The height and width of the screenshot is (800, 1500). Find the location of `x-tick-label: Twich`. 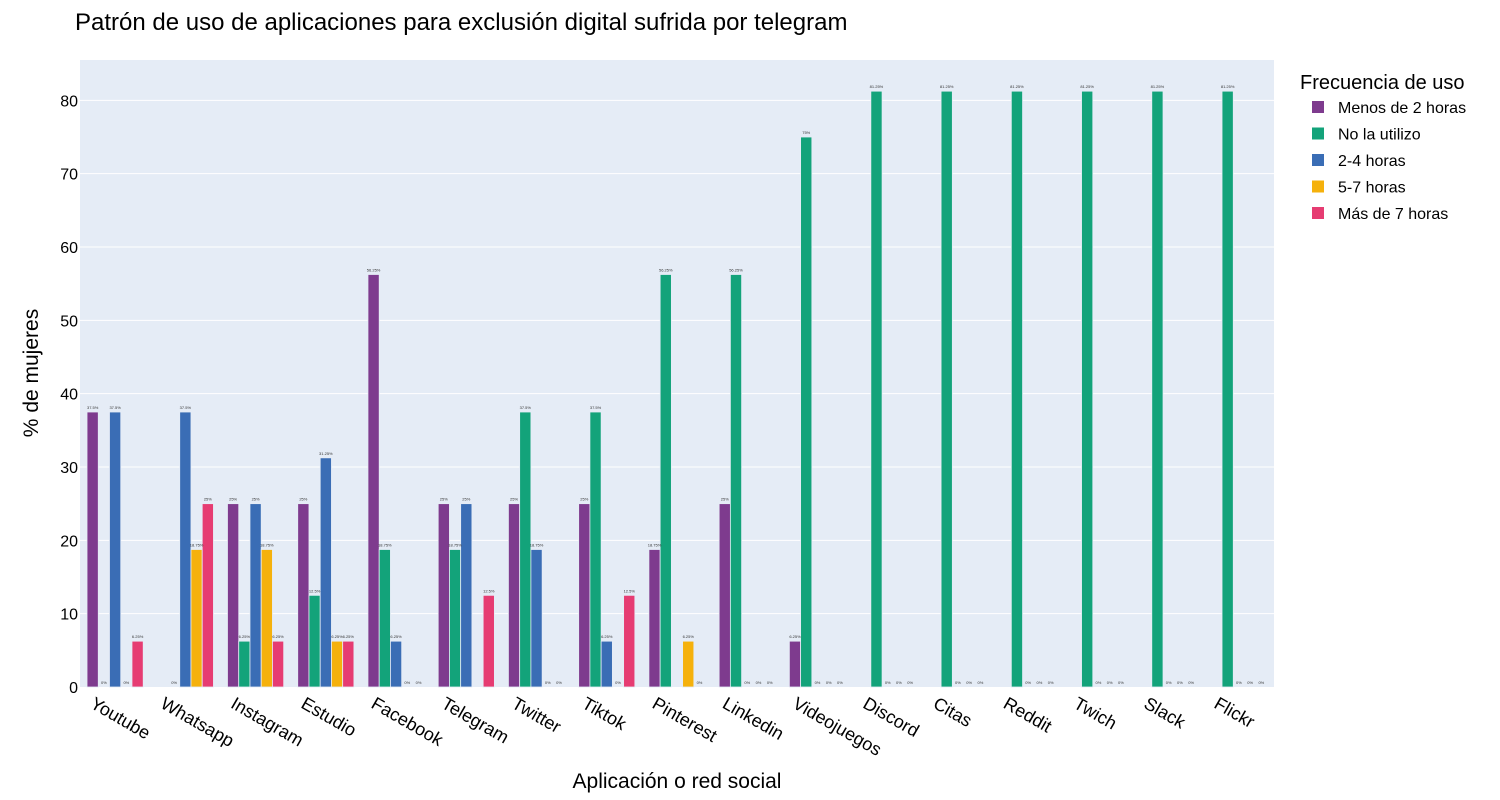

x-tick-label: Twich is located at coordinates (1095, 713).